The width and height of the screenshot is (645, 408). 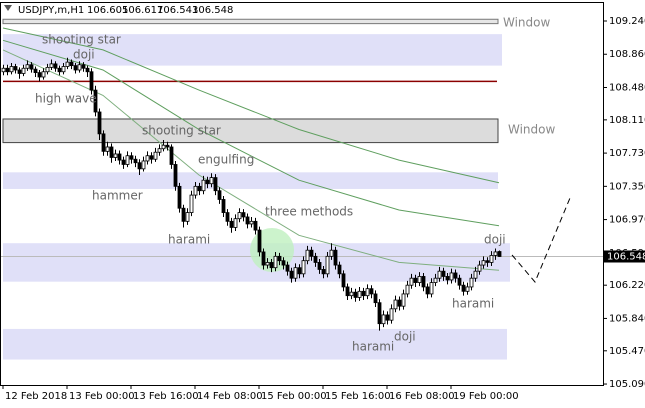 What do you see at coordinates (117, 196) in the screenshot?
I see `annotation: hammer` at bounding box center [117, 196].